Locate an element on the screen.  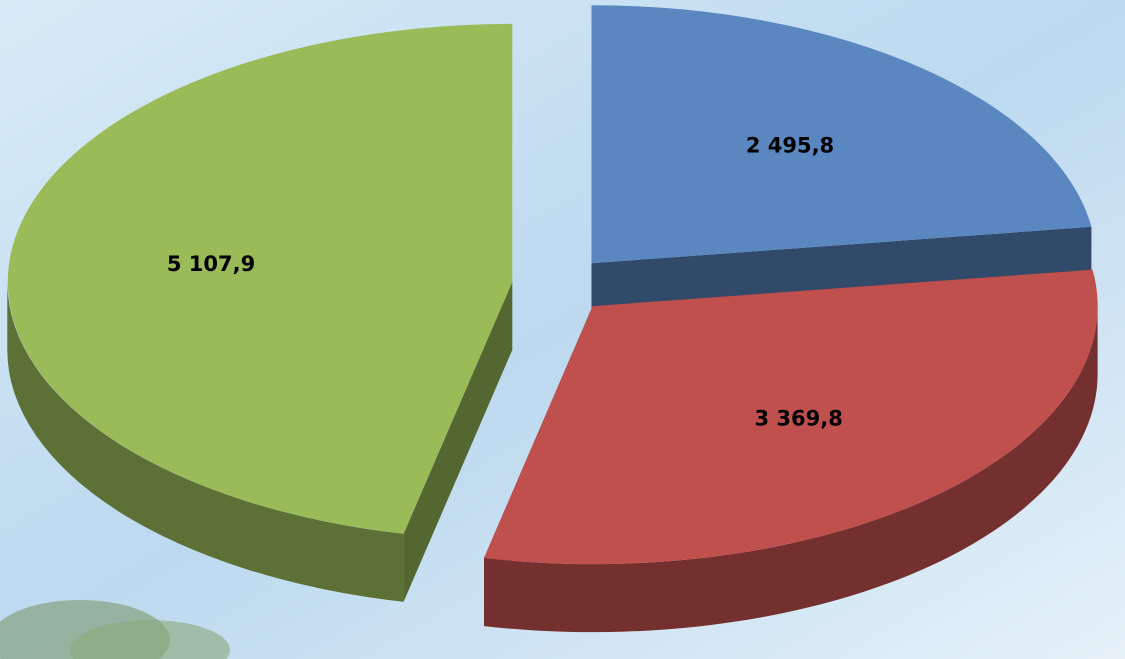
data-label: 3 369,8 is located at coordinates (799, 419).